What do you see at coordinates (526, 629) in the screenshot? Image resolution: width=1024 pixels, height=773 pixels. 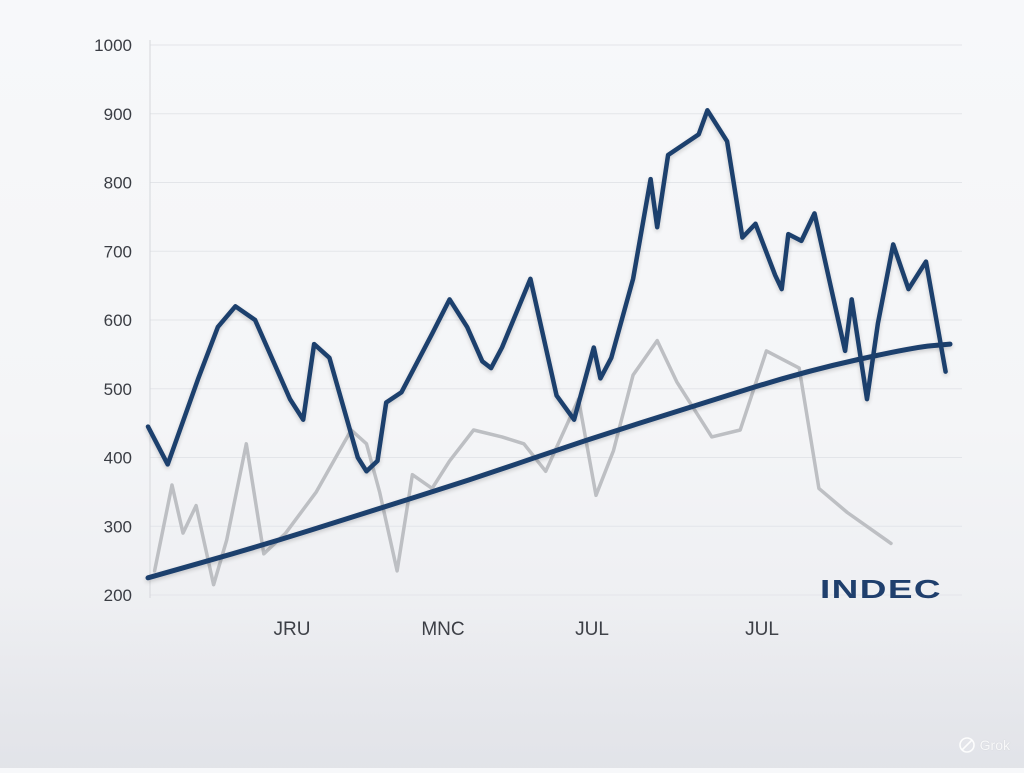 I see `x-axis-ticks: JRU MNC JUL JUL` at bounding box center [526, 629].